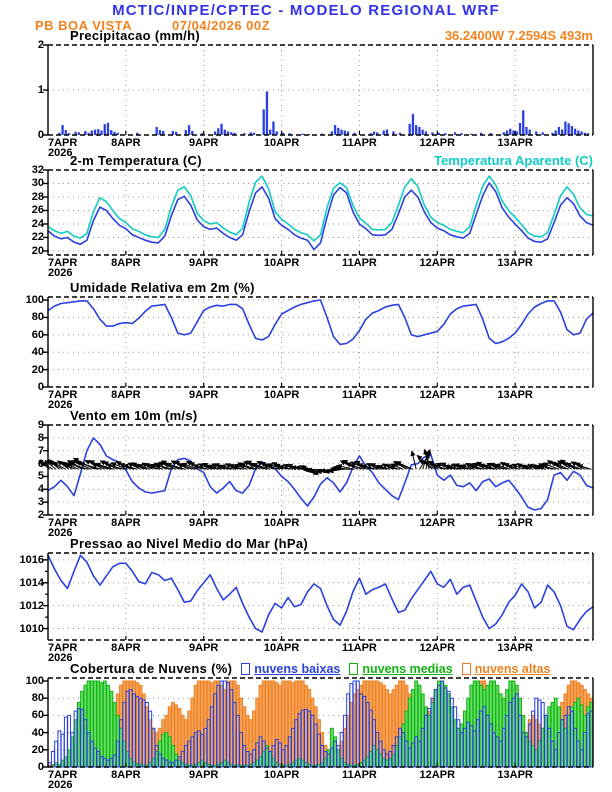 The height and width of the screenshot is (792, 612). I want to click on precip-bars, so click(324, 113).